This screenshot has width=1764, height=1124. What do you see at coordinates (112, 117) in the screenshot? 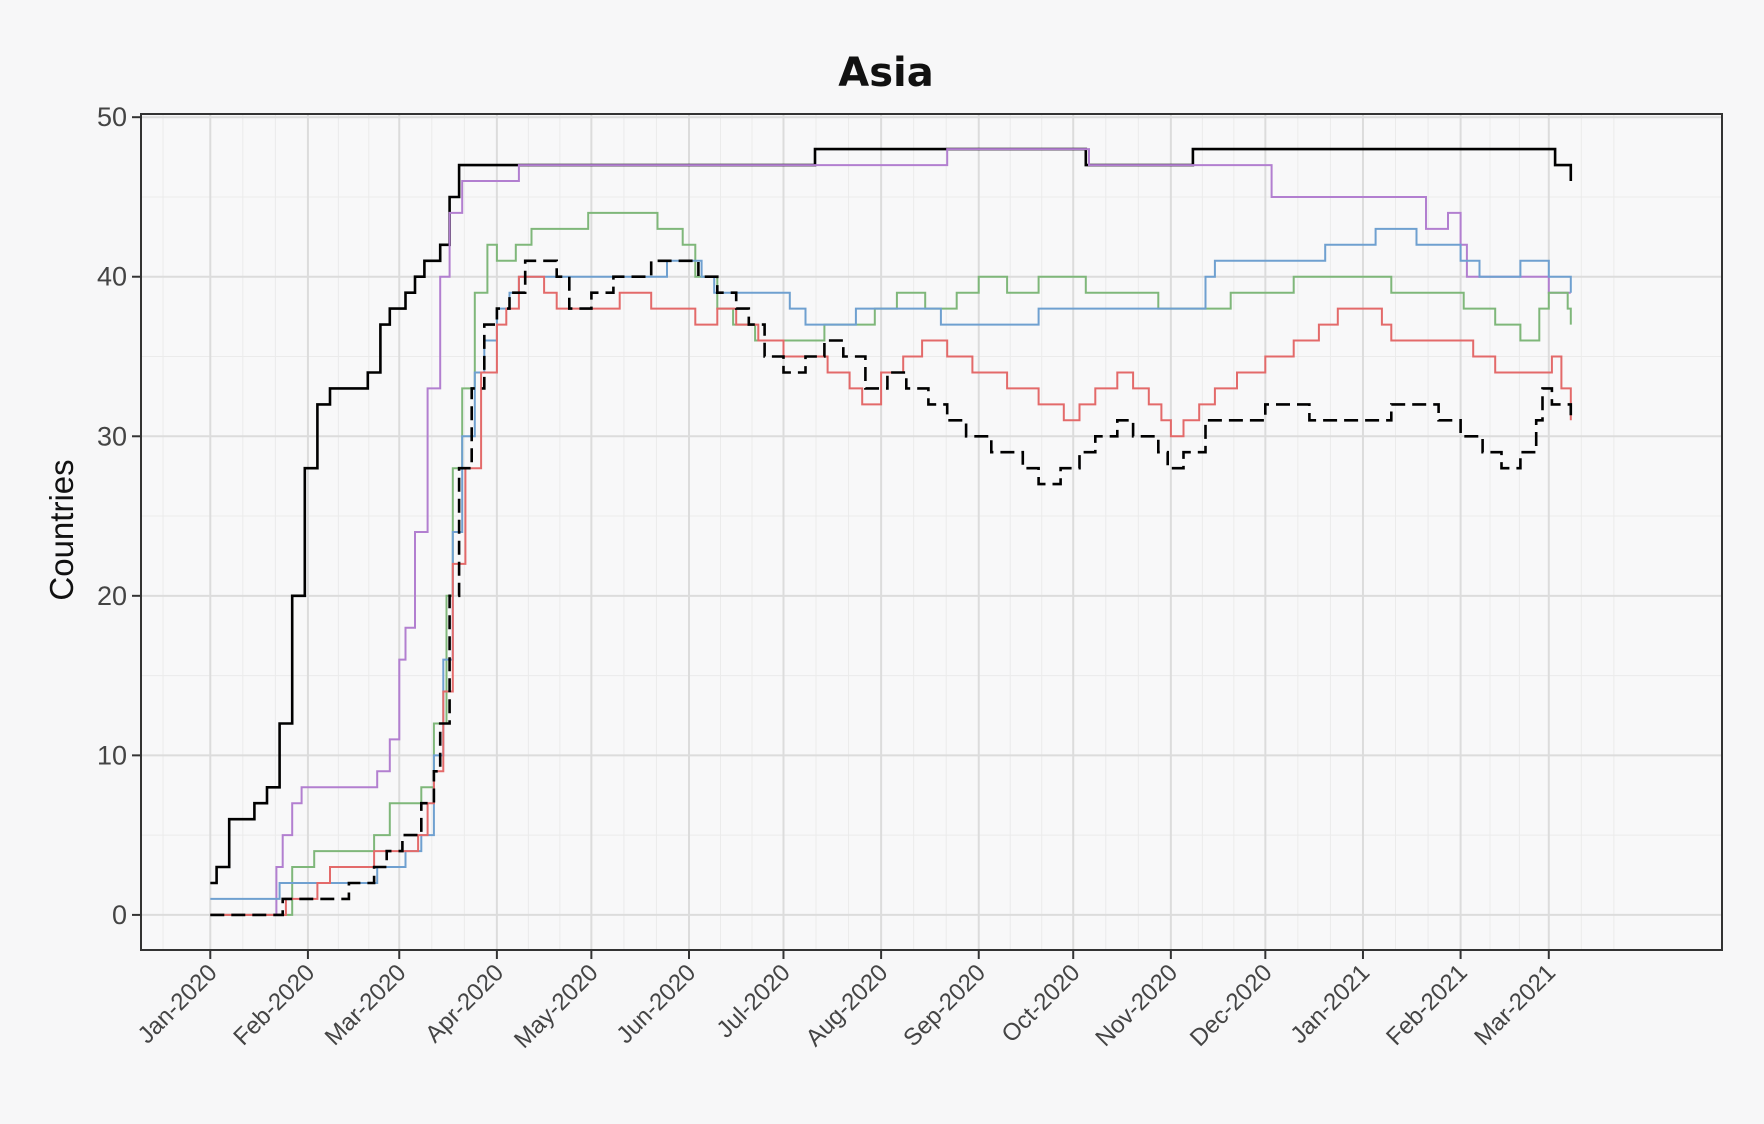
I see `y-tick-label: 50` at bounding box center [112, 117].